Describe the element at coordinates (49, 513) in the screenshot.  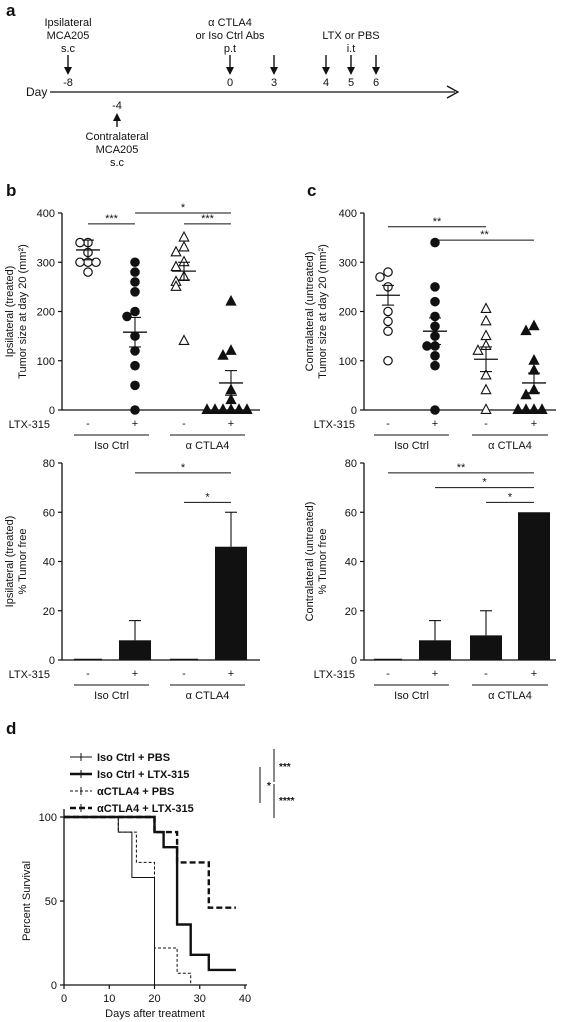
I see `ipsi-free-ytick-label-3: 60` at that location.